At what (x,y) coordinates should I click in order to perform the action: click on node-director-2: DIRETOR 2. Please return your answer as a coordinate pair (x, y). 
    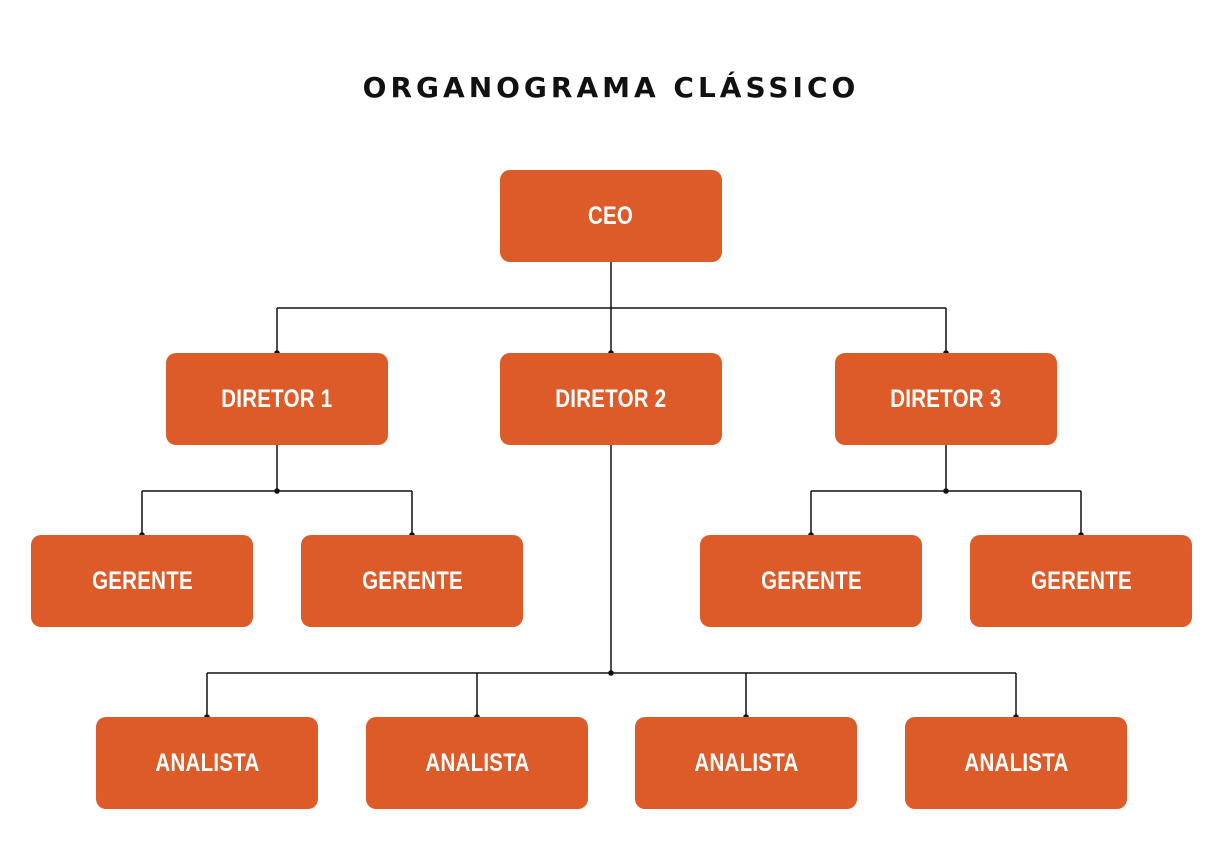
    Looking at the image, I should click on (611, 399).